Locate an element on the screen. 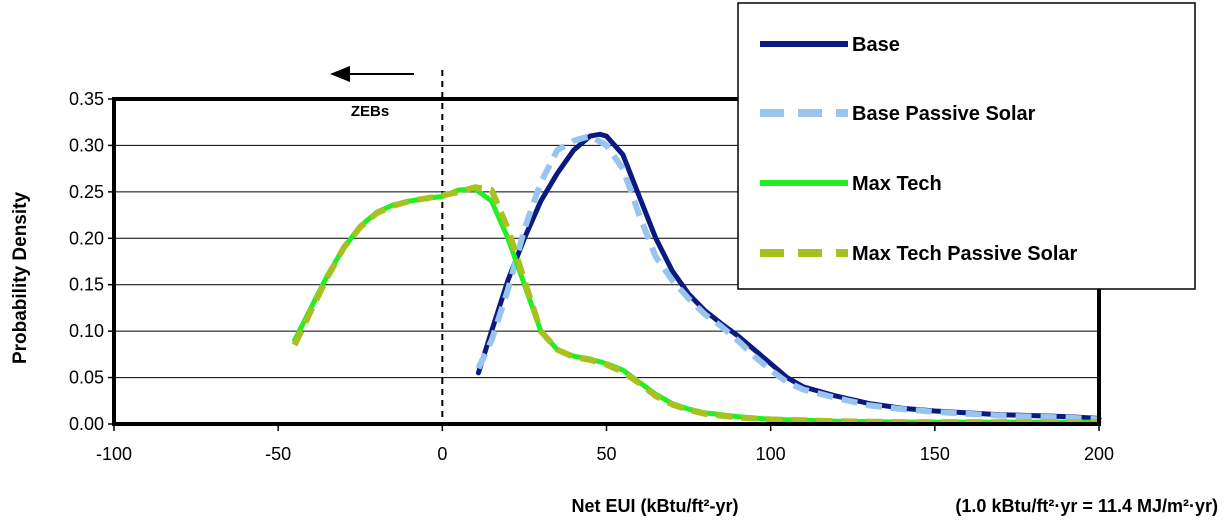 The image size is (1225, 522). legend-label: Base is located at coordinates (876, 45).